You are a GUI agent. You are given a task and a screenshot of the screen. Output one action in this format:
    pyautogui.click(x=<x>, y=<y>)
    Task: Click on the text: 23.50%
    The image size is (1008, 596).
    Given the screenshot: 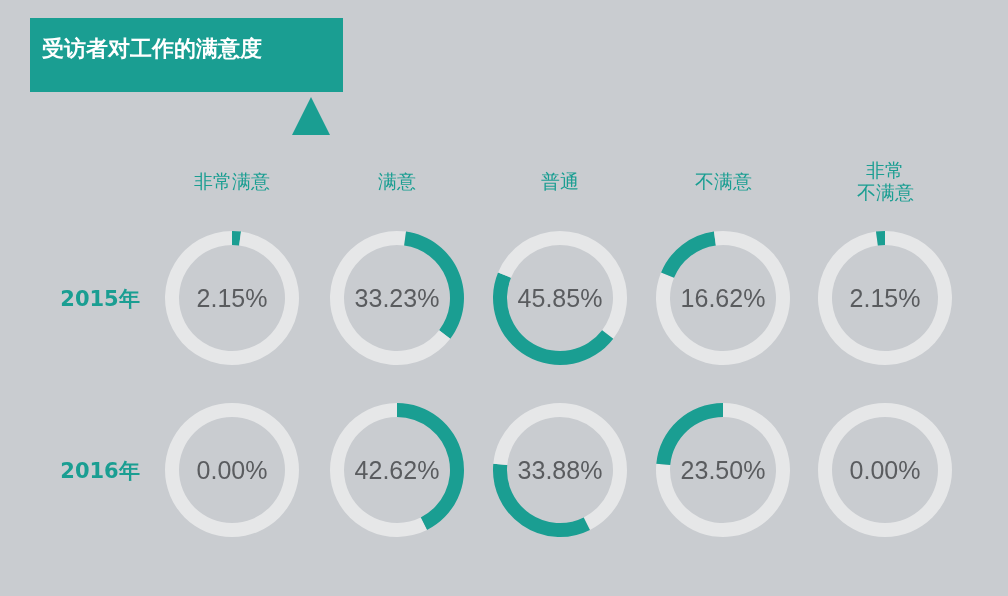 What is the action you would take?
    pyautogui.click(x=723, y=470)
    